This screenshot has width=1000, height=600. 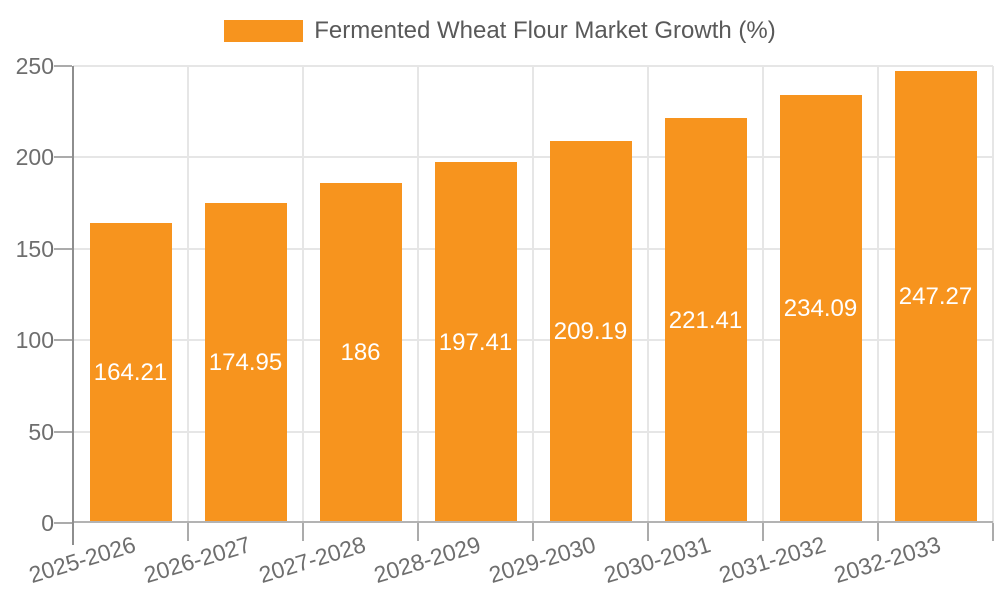 What do you see at coordinates (545, 30) in the screenshot?
I see `legend-label: Fermented Wheat Flour Market Growth (%)` at bounding box center [545, 30].